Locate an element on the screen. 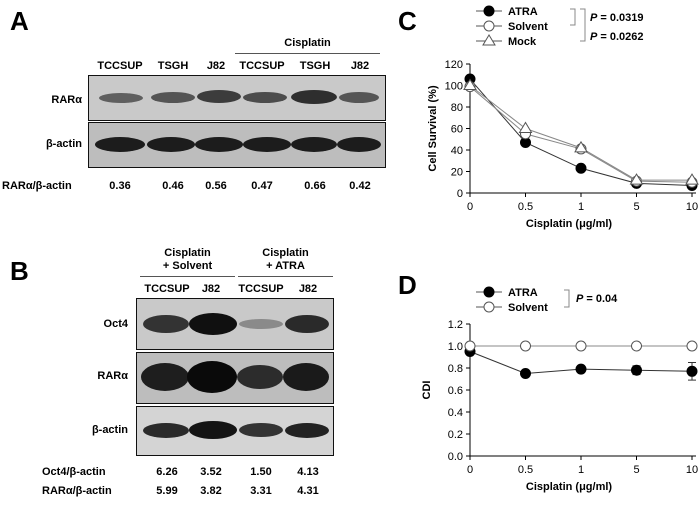  y-tick-label: 0.0 is located at coordinates (455, 457).